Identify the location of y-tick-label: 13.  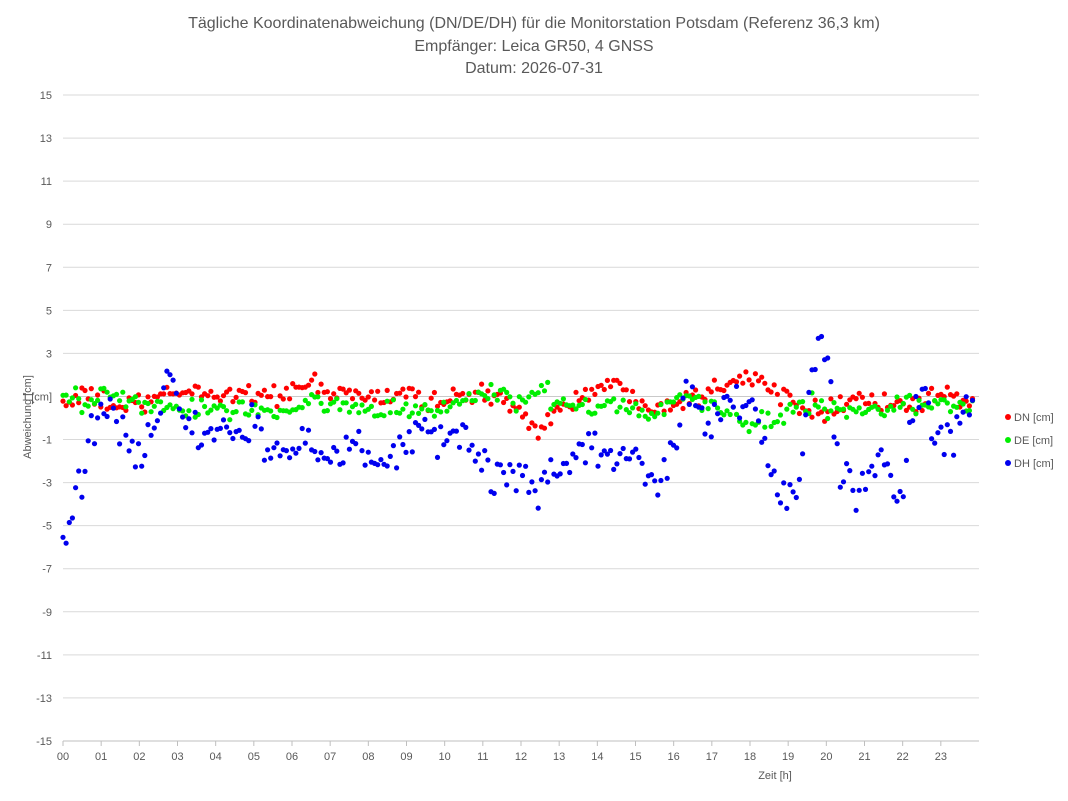
(46, 139).